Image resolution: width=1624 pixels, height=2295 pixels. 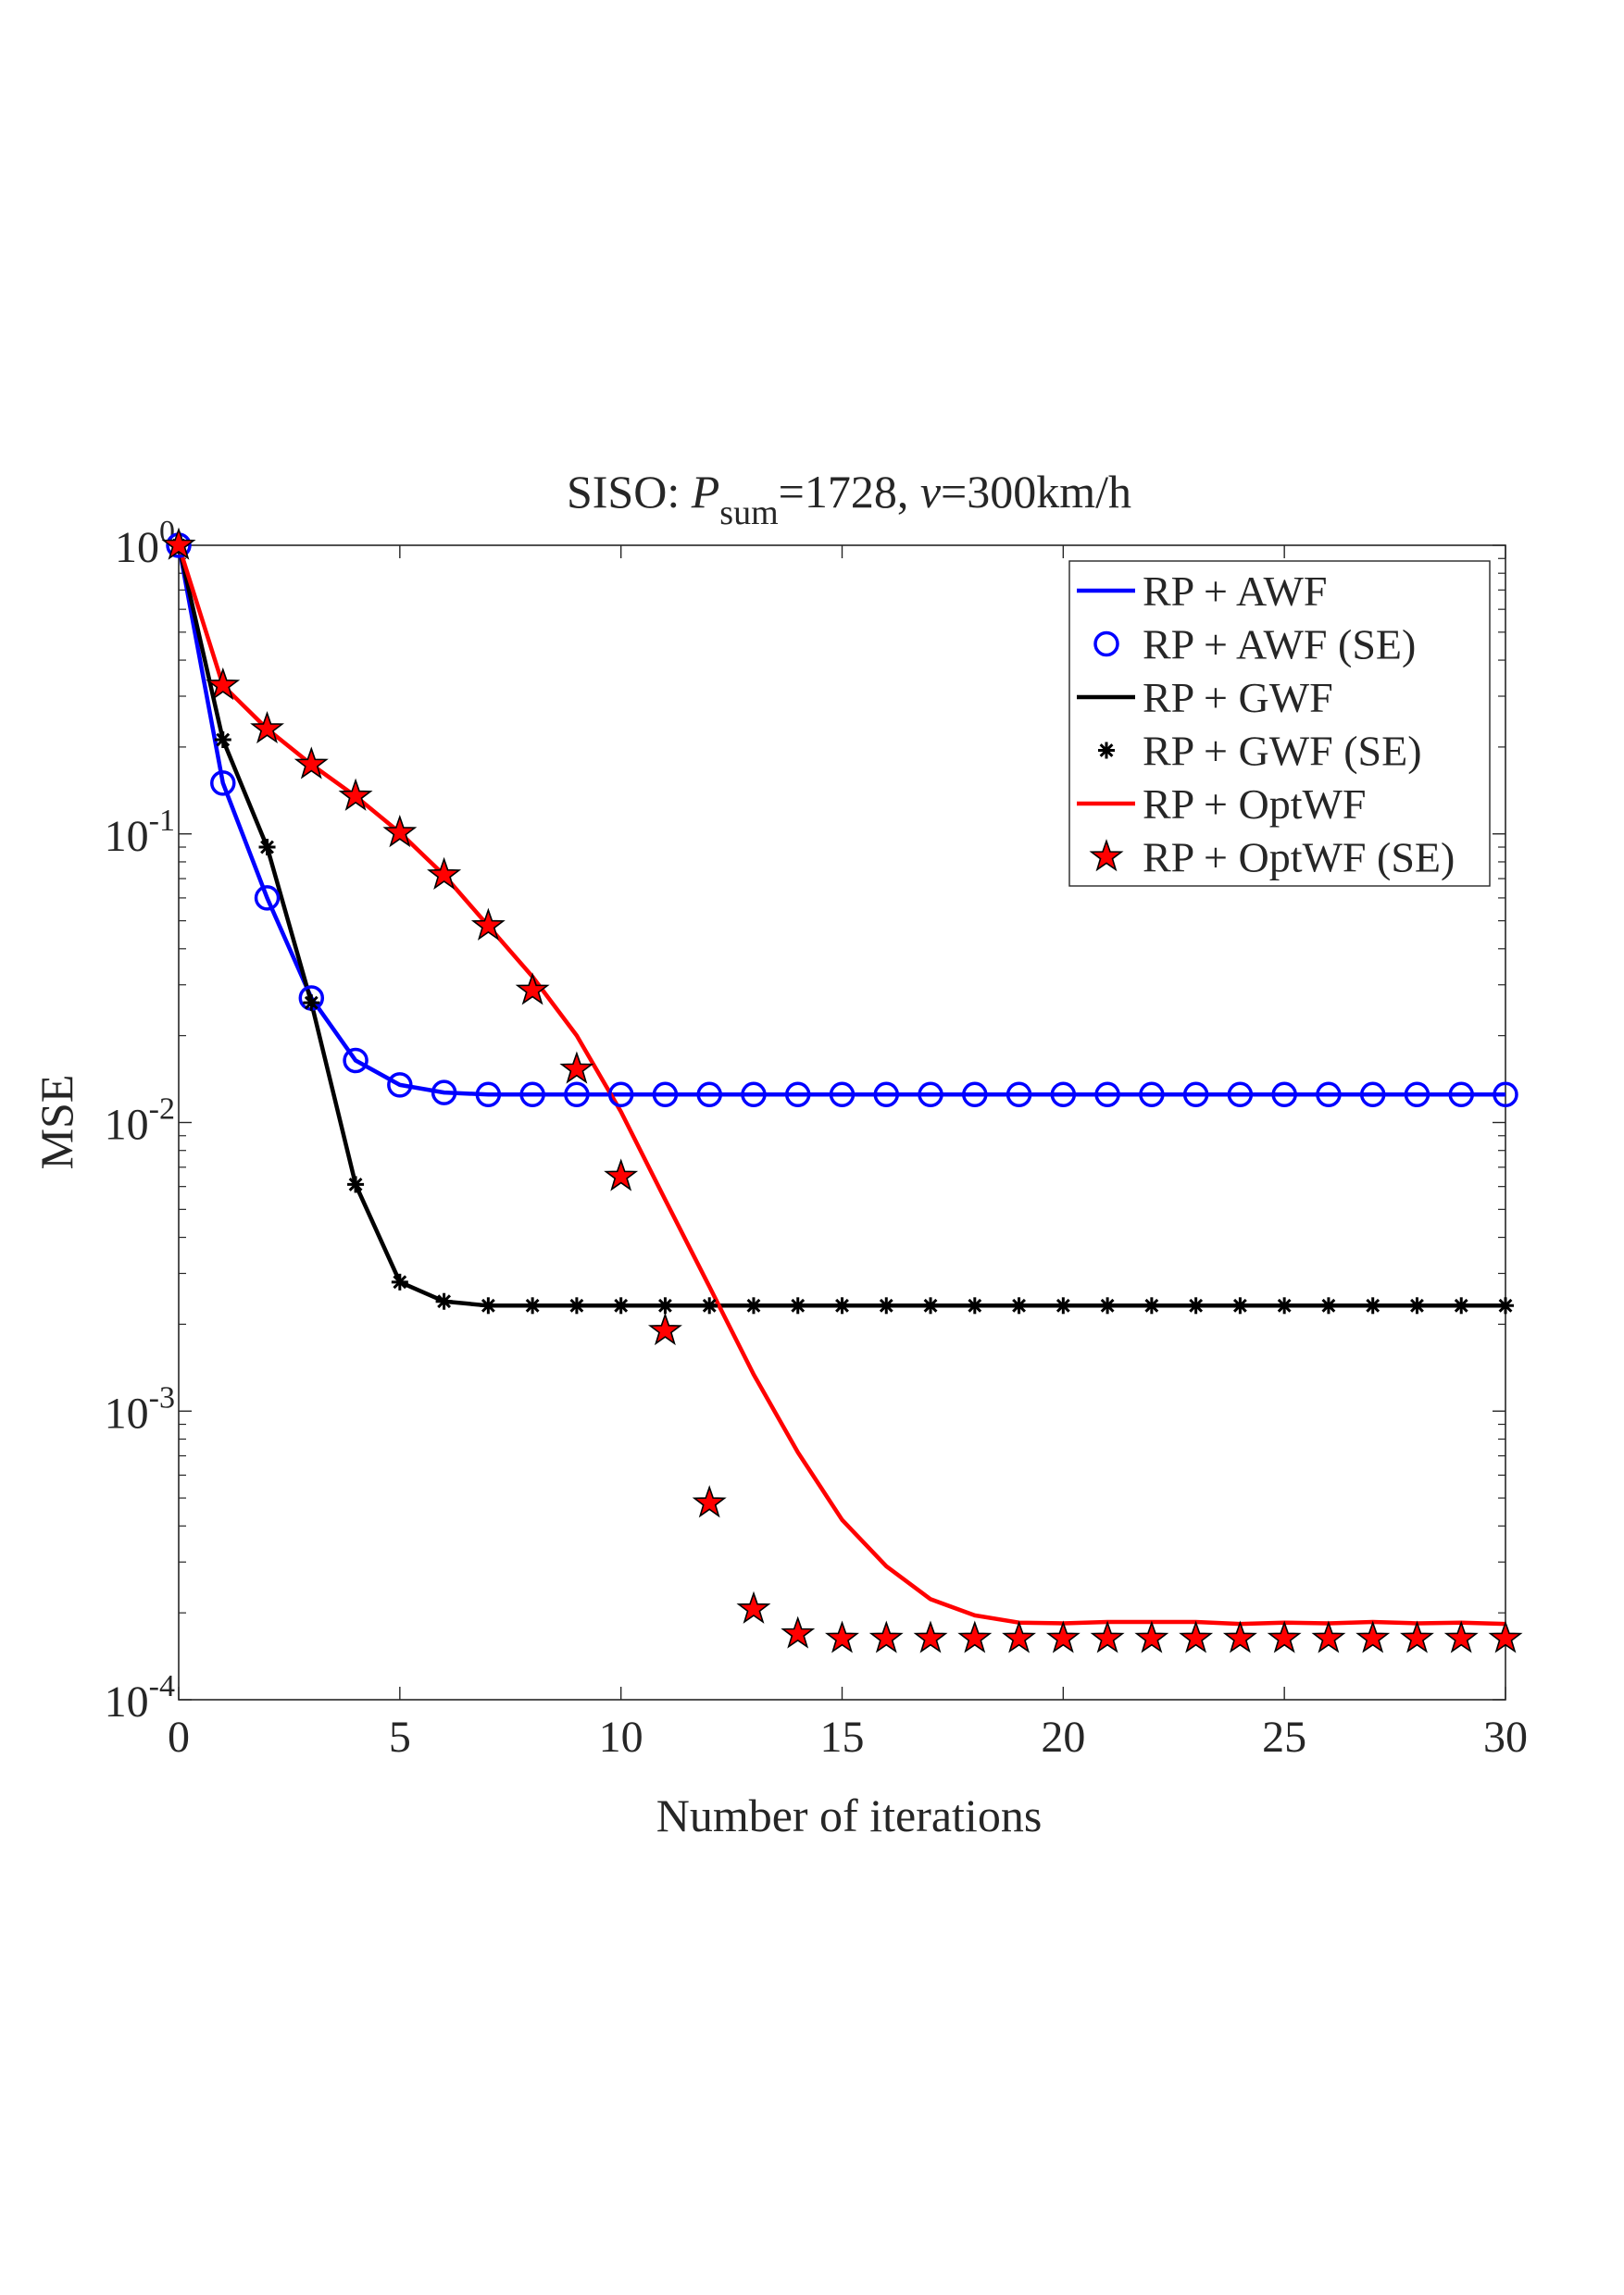 What do you see at coordinates (140, 1698) in the screenshot?
I see `y-tick-label: 10⁻⁴` at bounding box center [140, 1698].